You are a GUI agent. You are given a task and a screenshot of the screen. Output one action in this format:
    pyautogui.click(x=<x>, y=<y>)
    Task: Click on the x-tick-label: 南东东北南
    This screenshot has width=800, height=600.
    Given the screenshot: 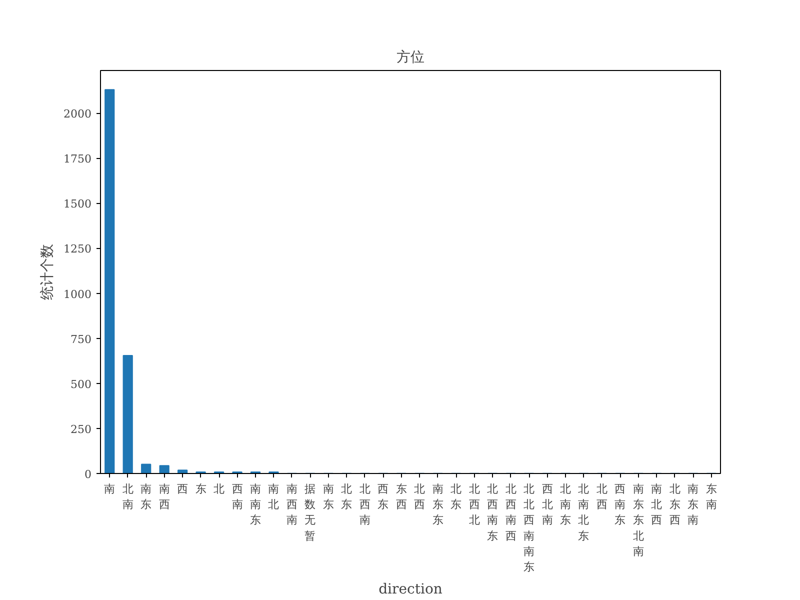 What is the action you would take?
    pyautogui.click(x=638, y=520)
    